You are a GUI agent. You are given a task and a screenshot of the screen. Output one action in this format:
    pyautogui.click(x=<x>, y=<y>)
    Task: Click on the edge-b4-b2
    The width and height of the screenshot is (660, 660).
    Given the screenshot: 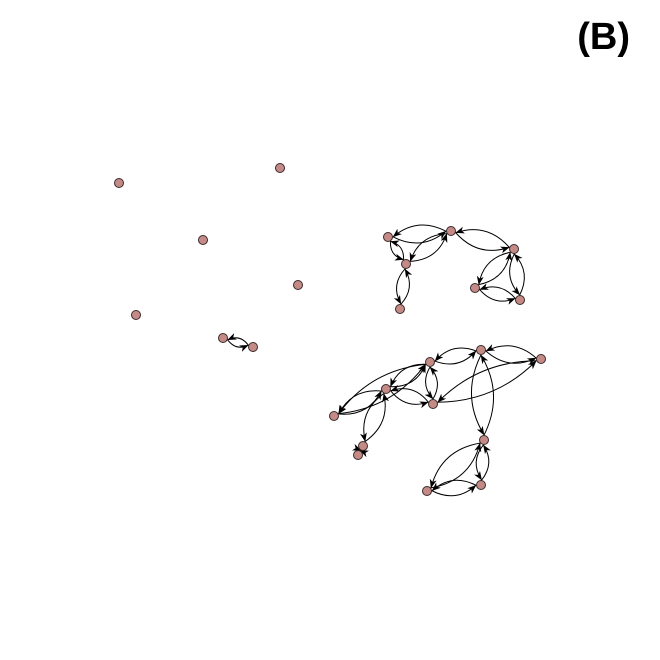 What is the action you would take?
    pyautogui.click(x=377, y=418)
    